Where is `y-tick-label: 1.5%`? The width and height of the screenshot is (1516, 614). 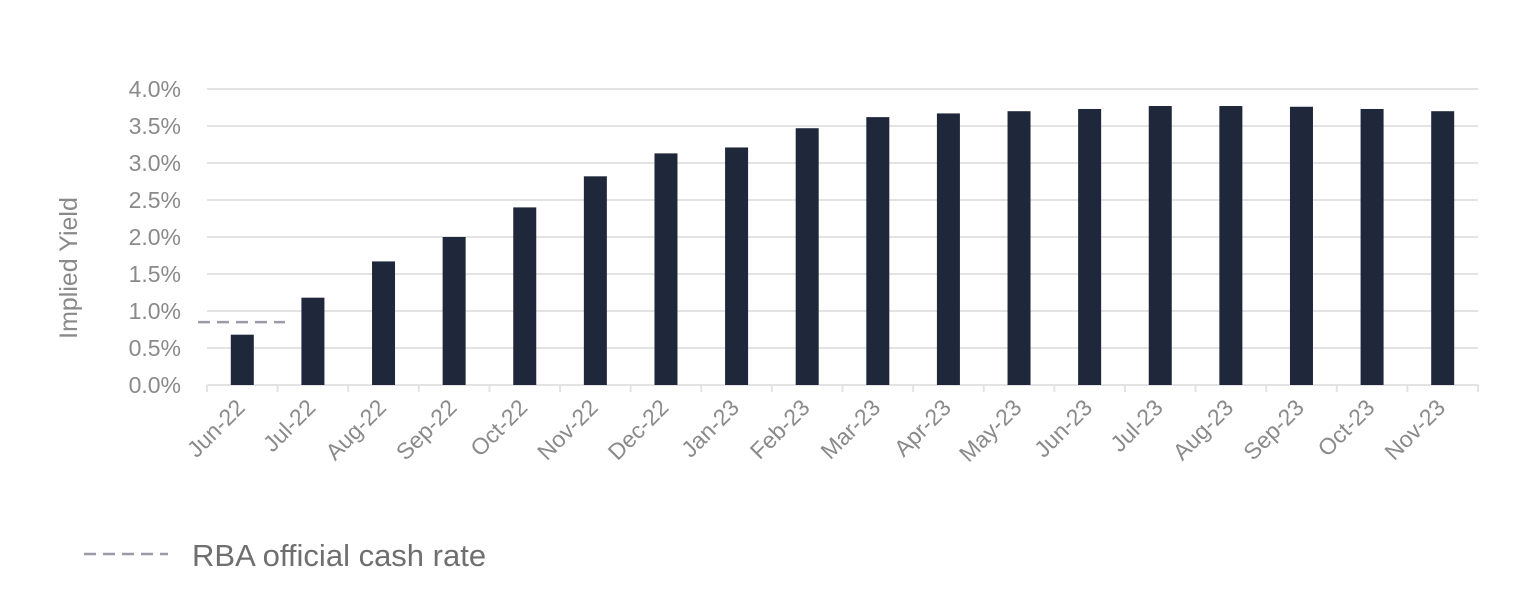
y-tick-label: 1.5% is located at coordinates (155, 274).